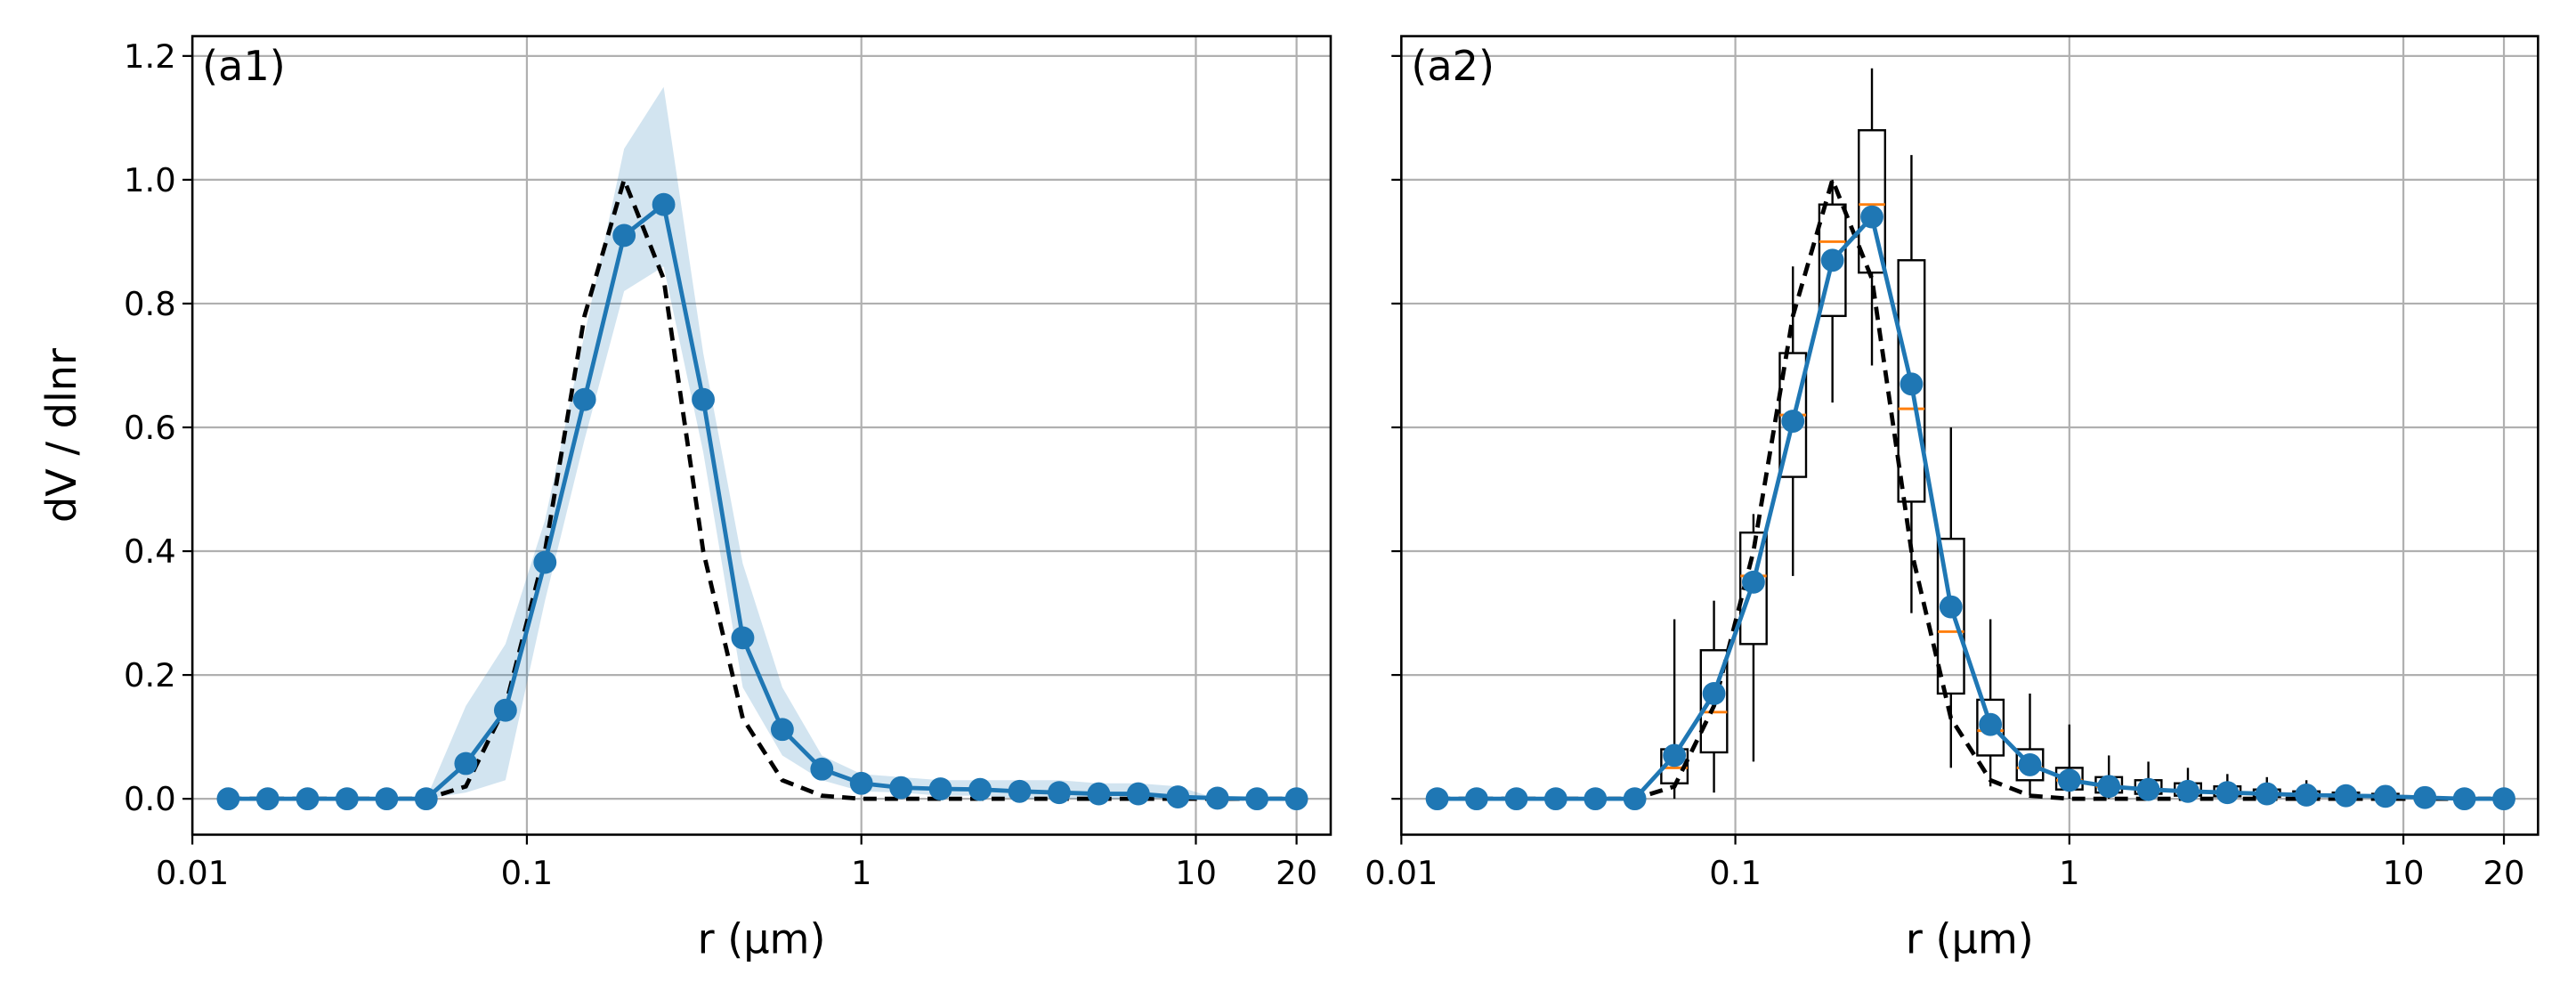 Image resolution: width=2576 pixels, height=999 pixels. I want to click on y-tick-label: 0.4, so click(150, 551).